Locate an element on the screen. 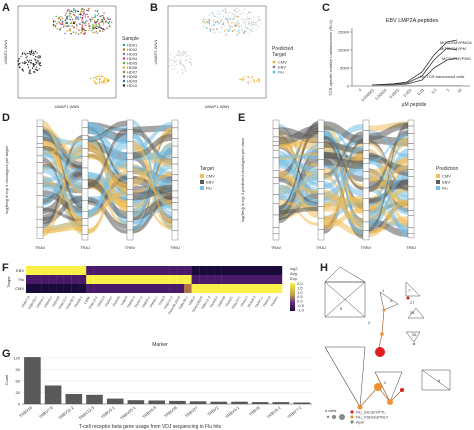 This screenshot has height=430, width=474. panel-c-xtick: 0.01 is located at coordinates (421, 92).